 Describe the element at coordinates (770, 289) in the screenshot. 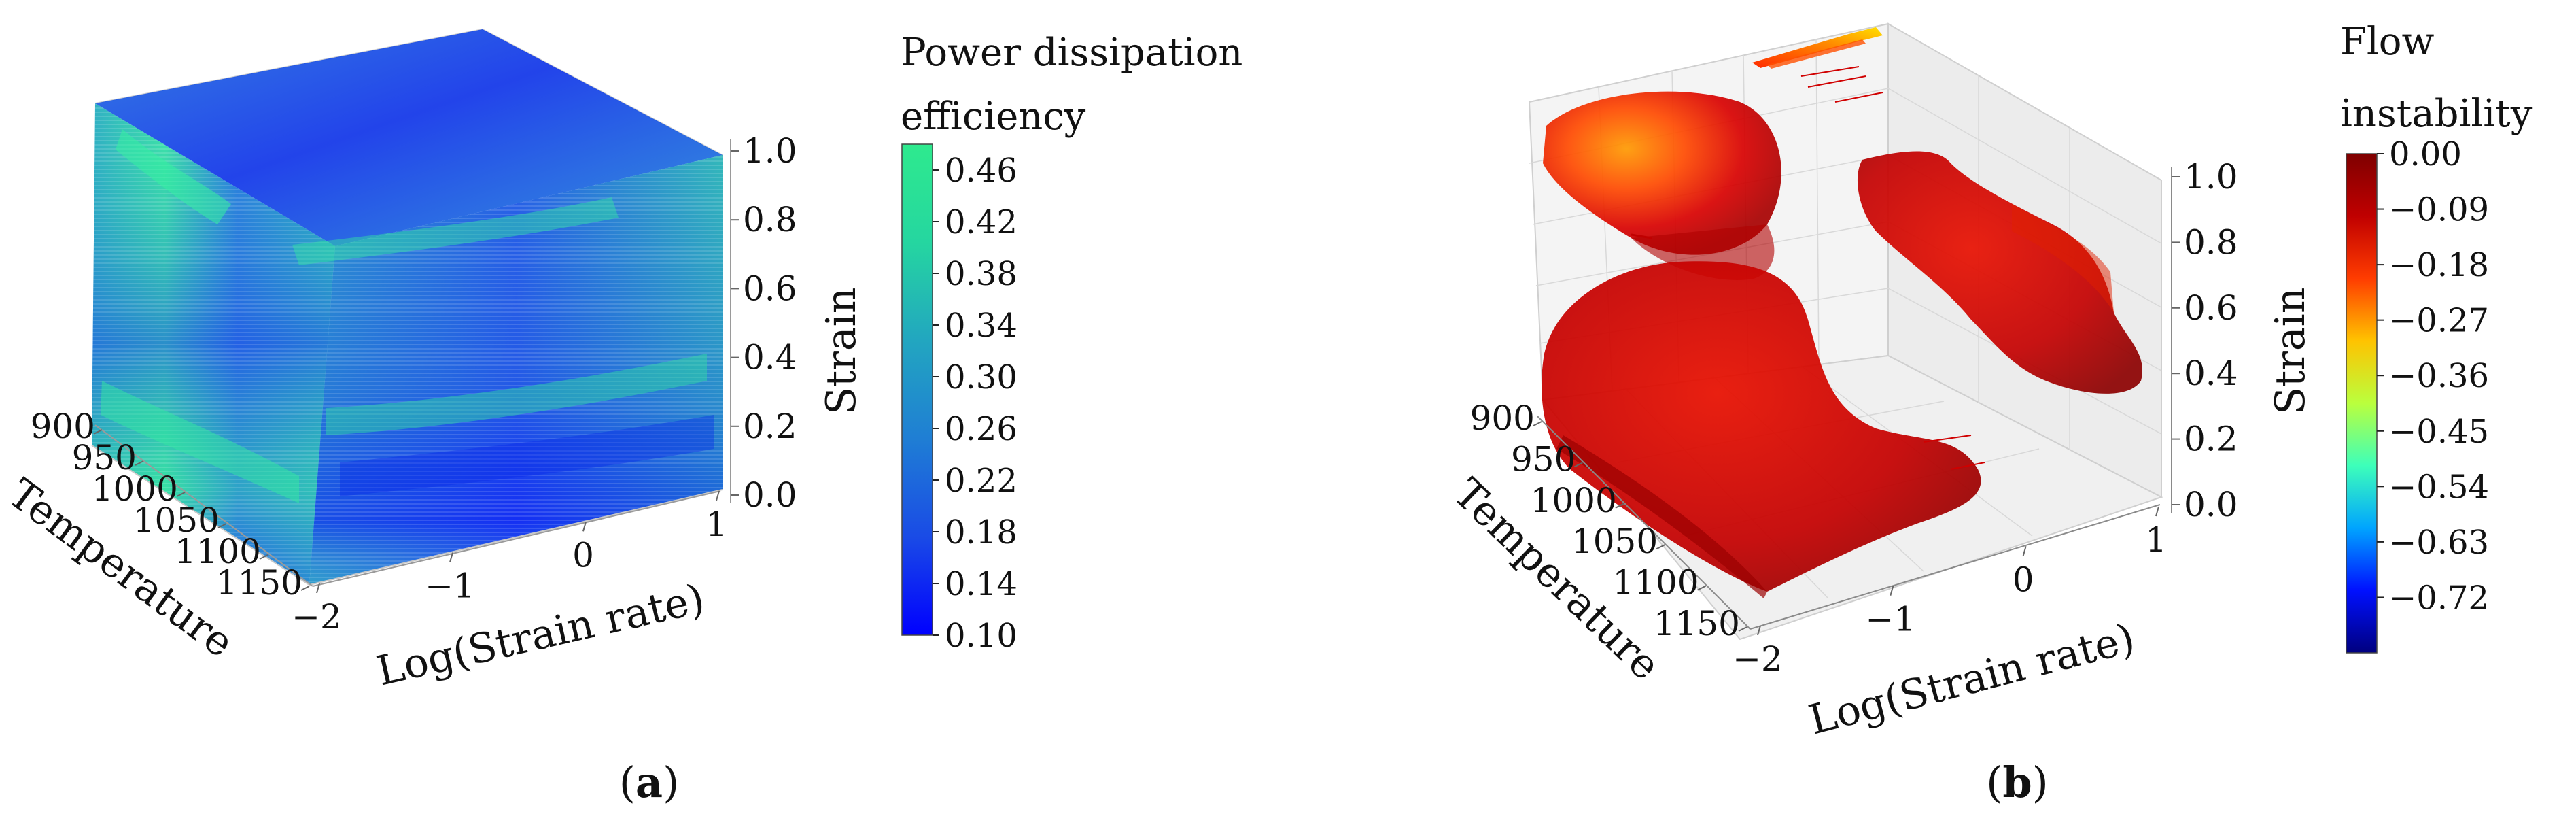

I see `z-axis-a-tick-label: 0.6` at that location.